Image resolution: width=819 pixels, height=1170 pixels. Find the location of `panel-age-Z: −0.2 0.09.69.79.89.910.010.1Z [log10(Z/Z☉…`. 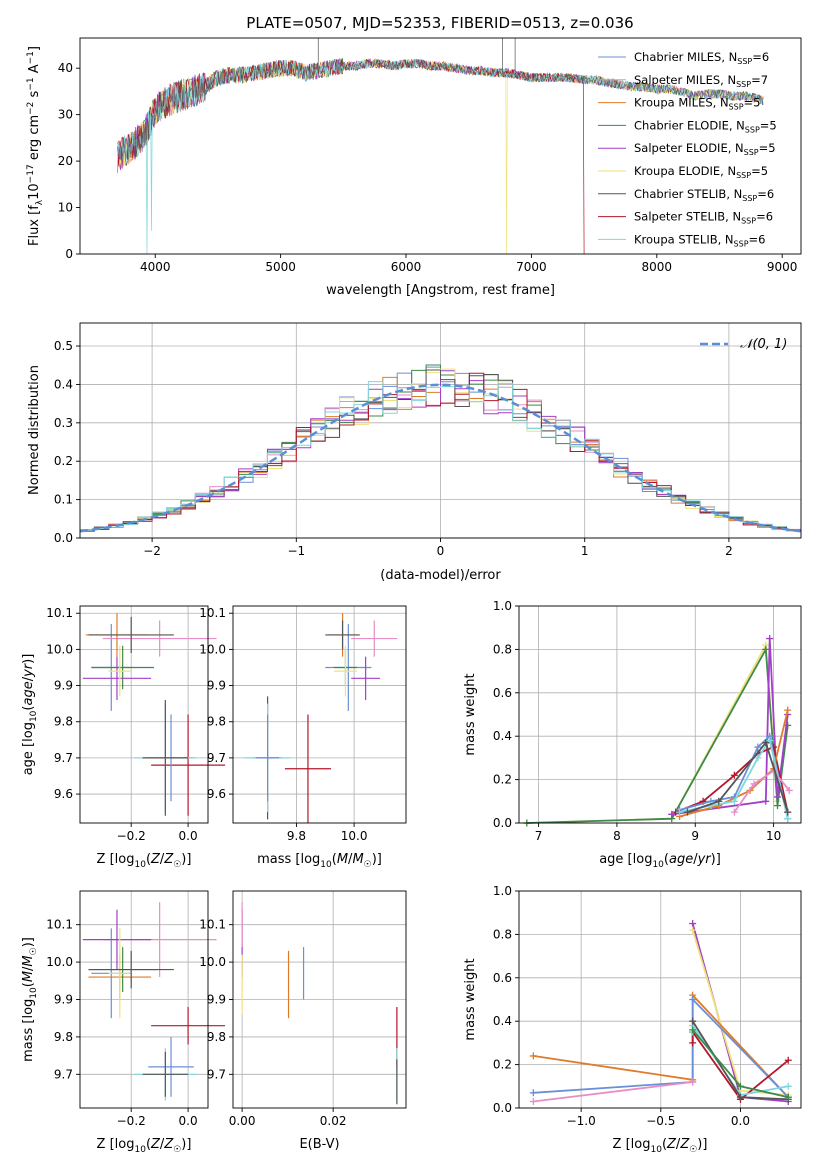

panel-age-Z: −0.2 0.09.69.79.89.910.010.1Z [log10(Z/Z☉… is located at coordinates (123, 737).